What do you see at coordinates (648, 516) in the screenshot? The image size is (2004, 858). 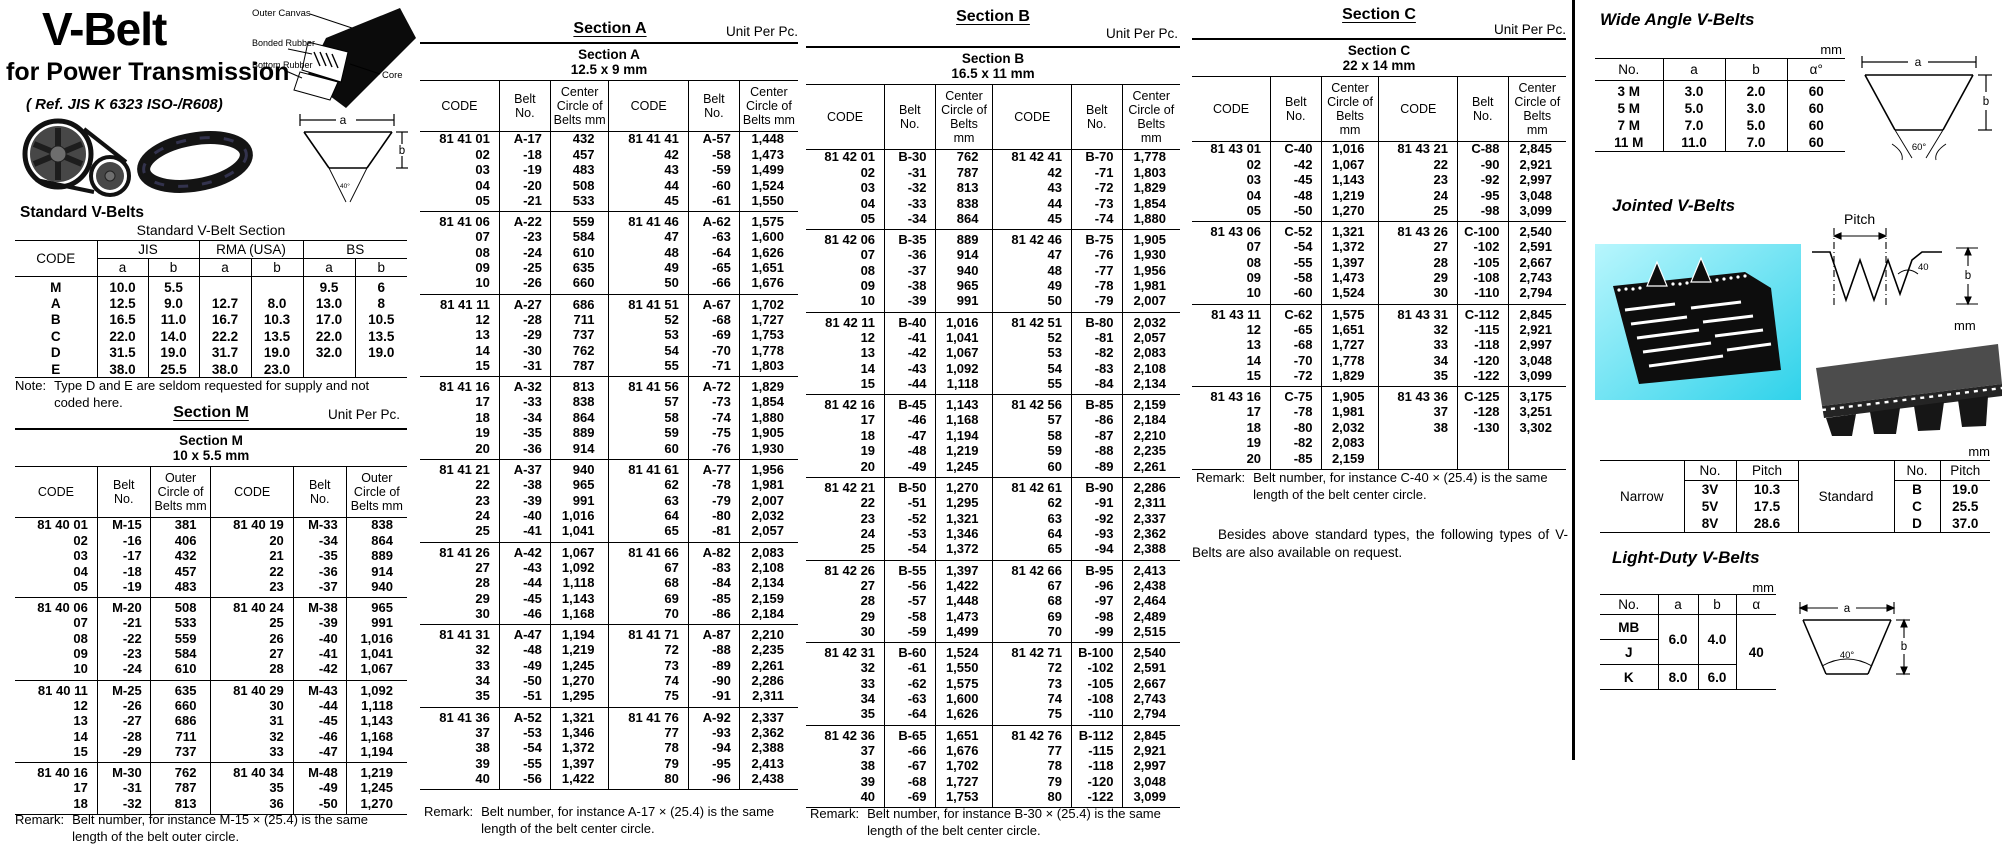 I see `code-cell: 64` at bounding box center [648, 516].